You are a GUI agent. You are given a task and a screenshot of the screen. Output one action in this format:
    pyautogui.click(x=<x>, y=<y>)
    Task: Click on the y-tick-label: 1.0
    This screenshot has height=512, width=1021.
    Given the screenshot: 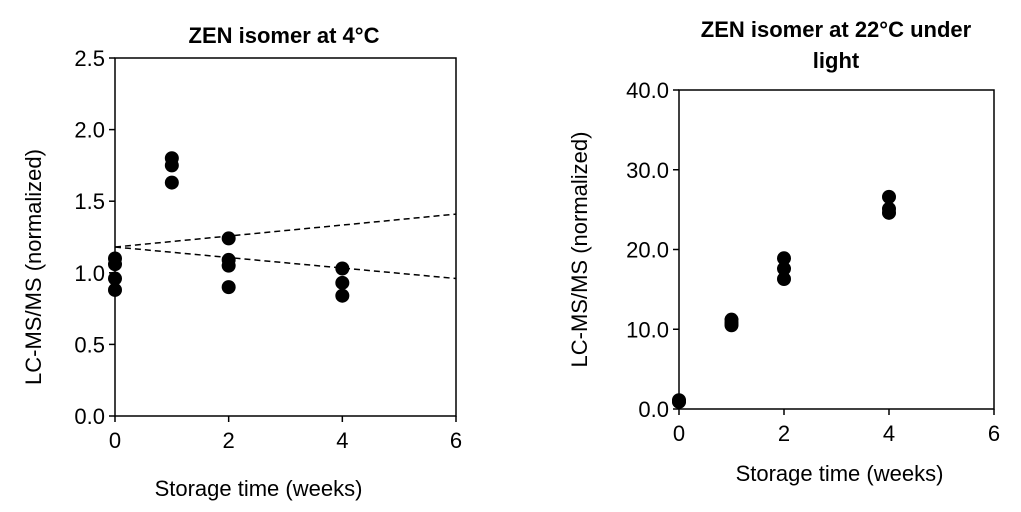 What is the action you would take?
    pyautogui.click(x=89, y=273)
    